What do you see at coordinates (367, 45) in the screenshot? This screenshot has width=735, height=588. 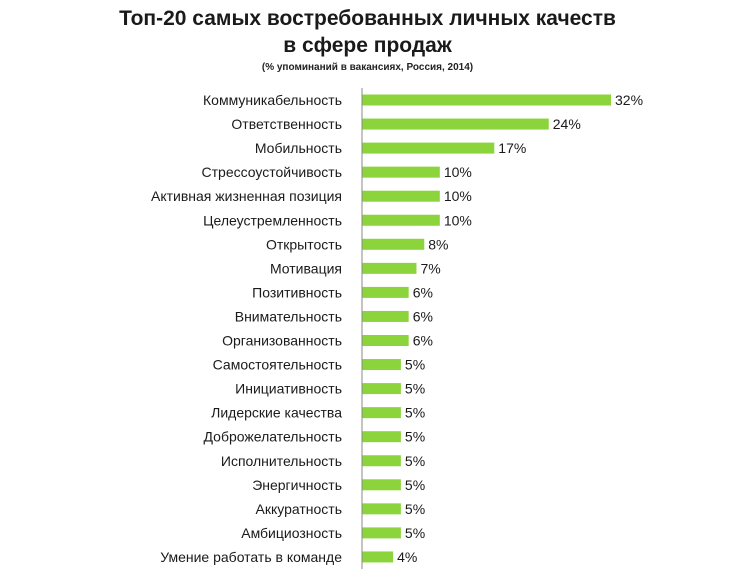 I see `chart-title-line-2: в сфере продаж` at bounding box center [367, 45].